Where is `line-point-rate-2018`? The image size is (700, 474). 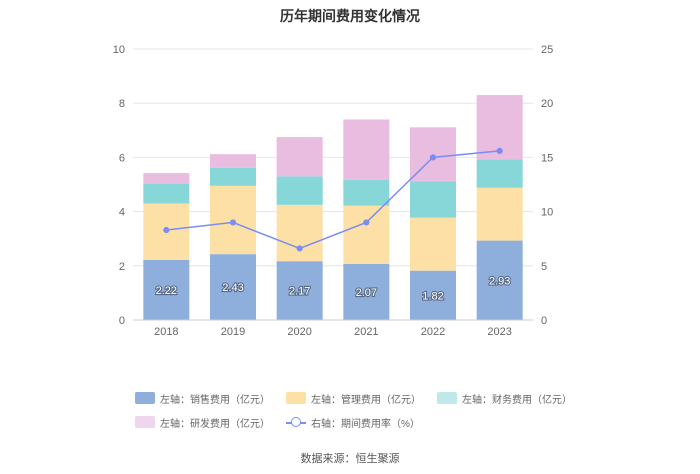 line-point-rate-2018 is located at coordinates (166, 230).